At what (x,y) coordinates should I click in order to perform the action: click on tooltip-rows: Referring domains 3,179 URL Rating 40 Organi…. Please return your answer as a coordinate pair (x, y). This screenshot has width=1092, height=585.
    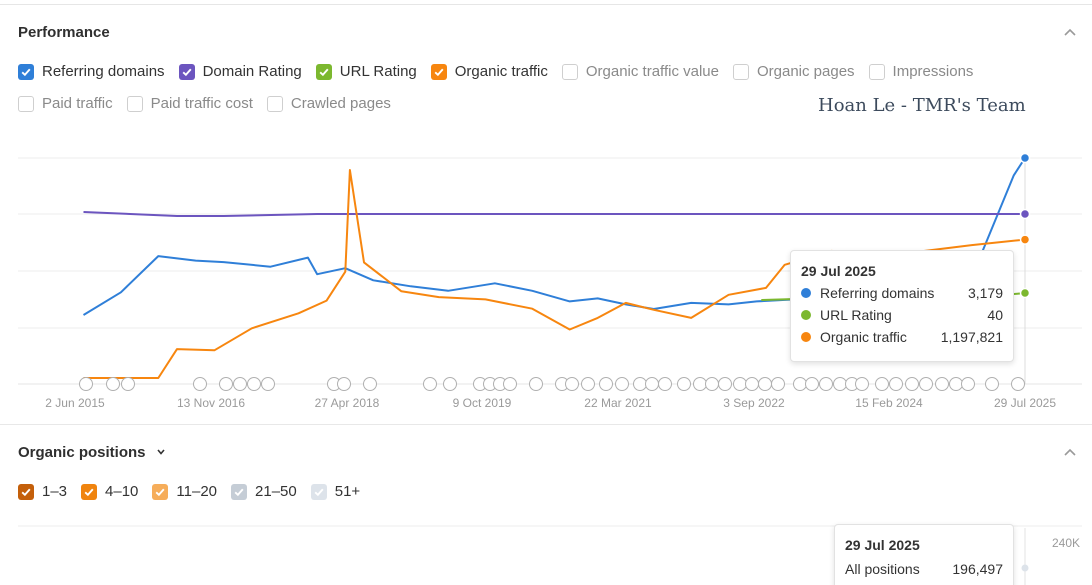
    Looking at the image, I should click on (902, 315).